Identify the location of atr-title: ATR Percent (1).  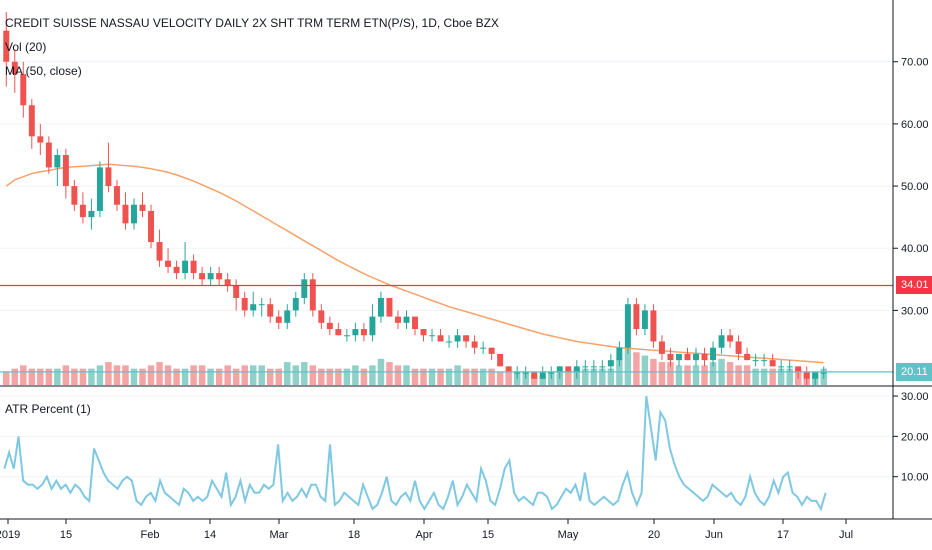
(48, 409).